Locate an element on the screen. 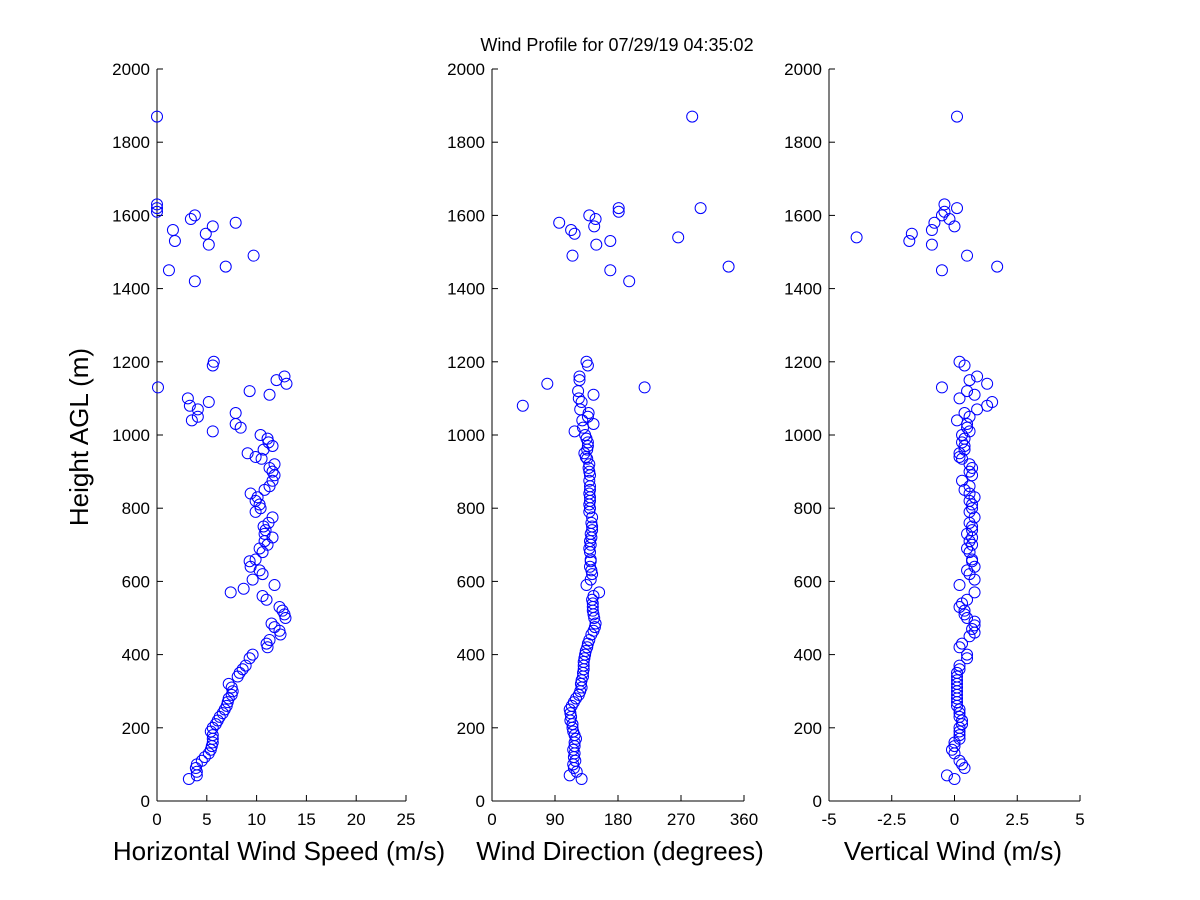 This screenshot has height=900, width=1200. y-tick-label: 1600 is located at coordinates (803, 215).